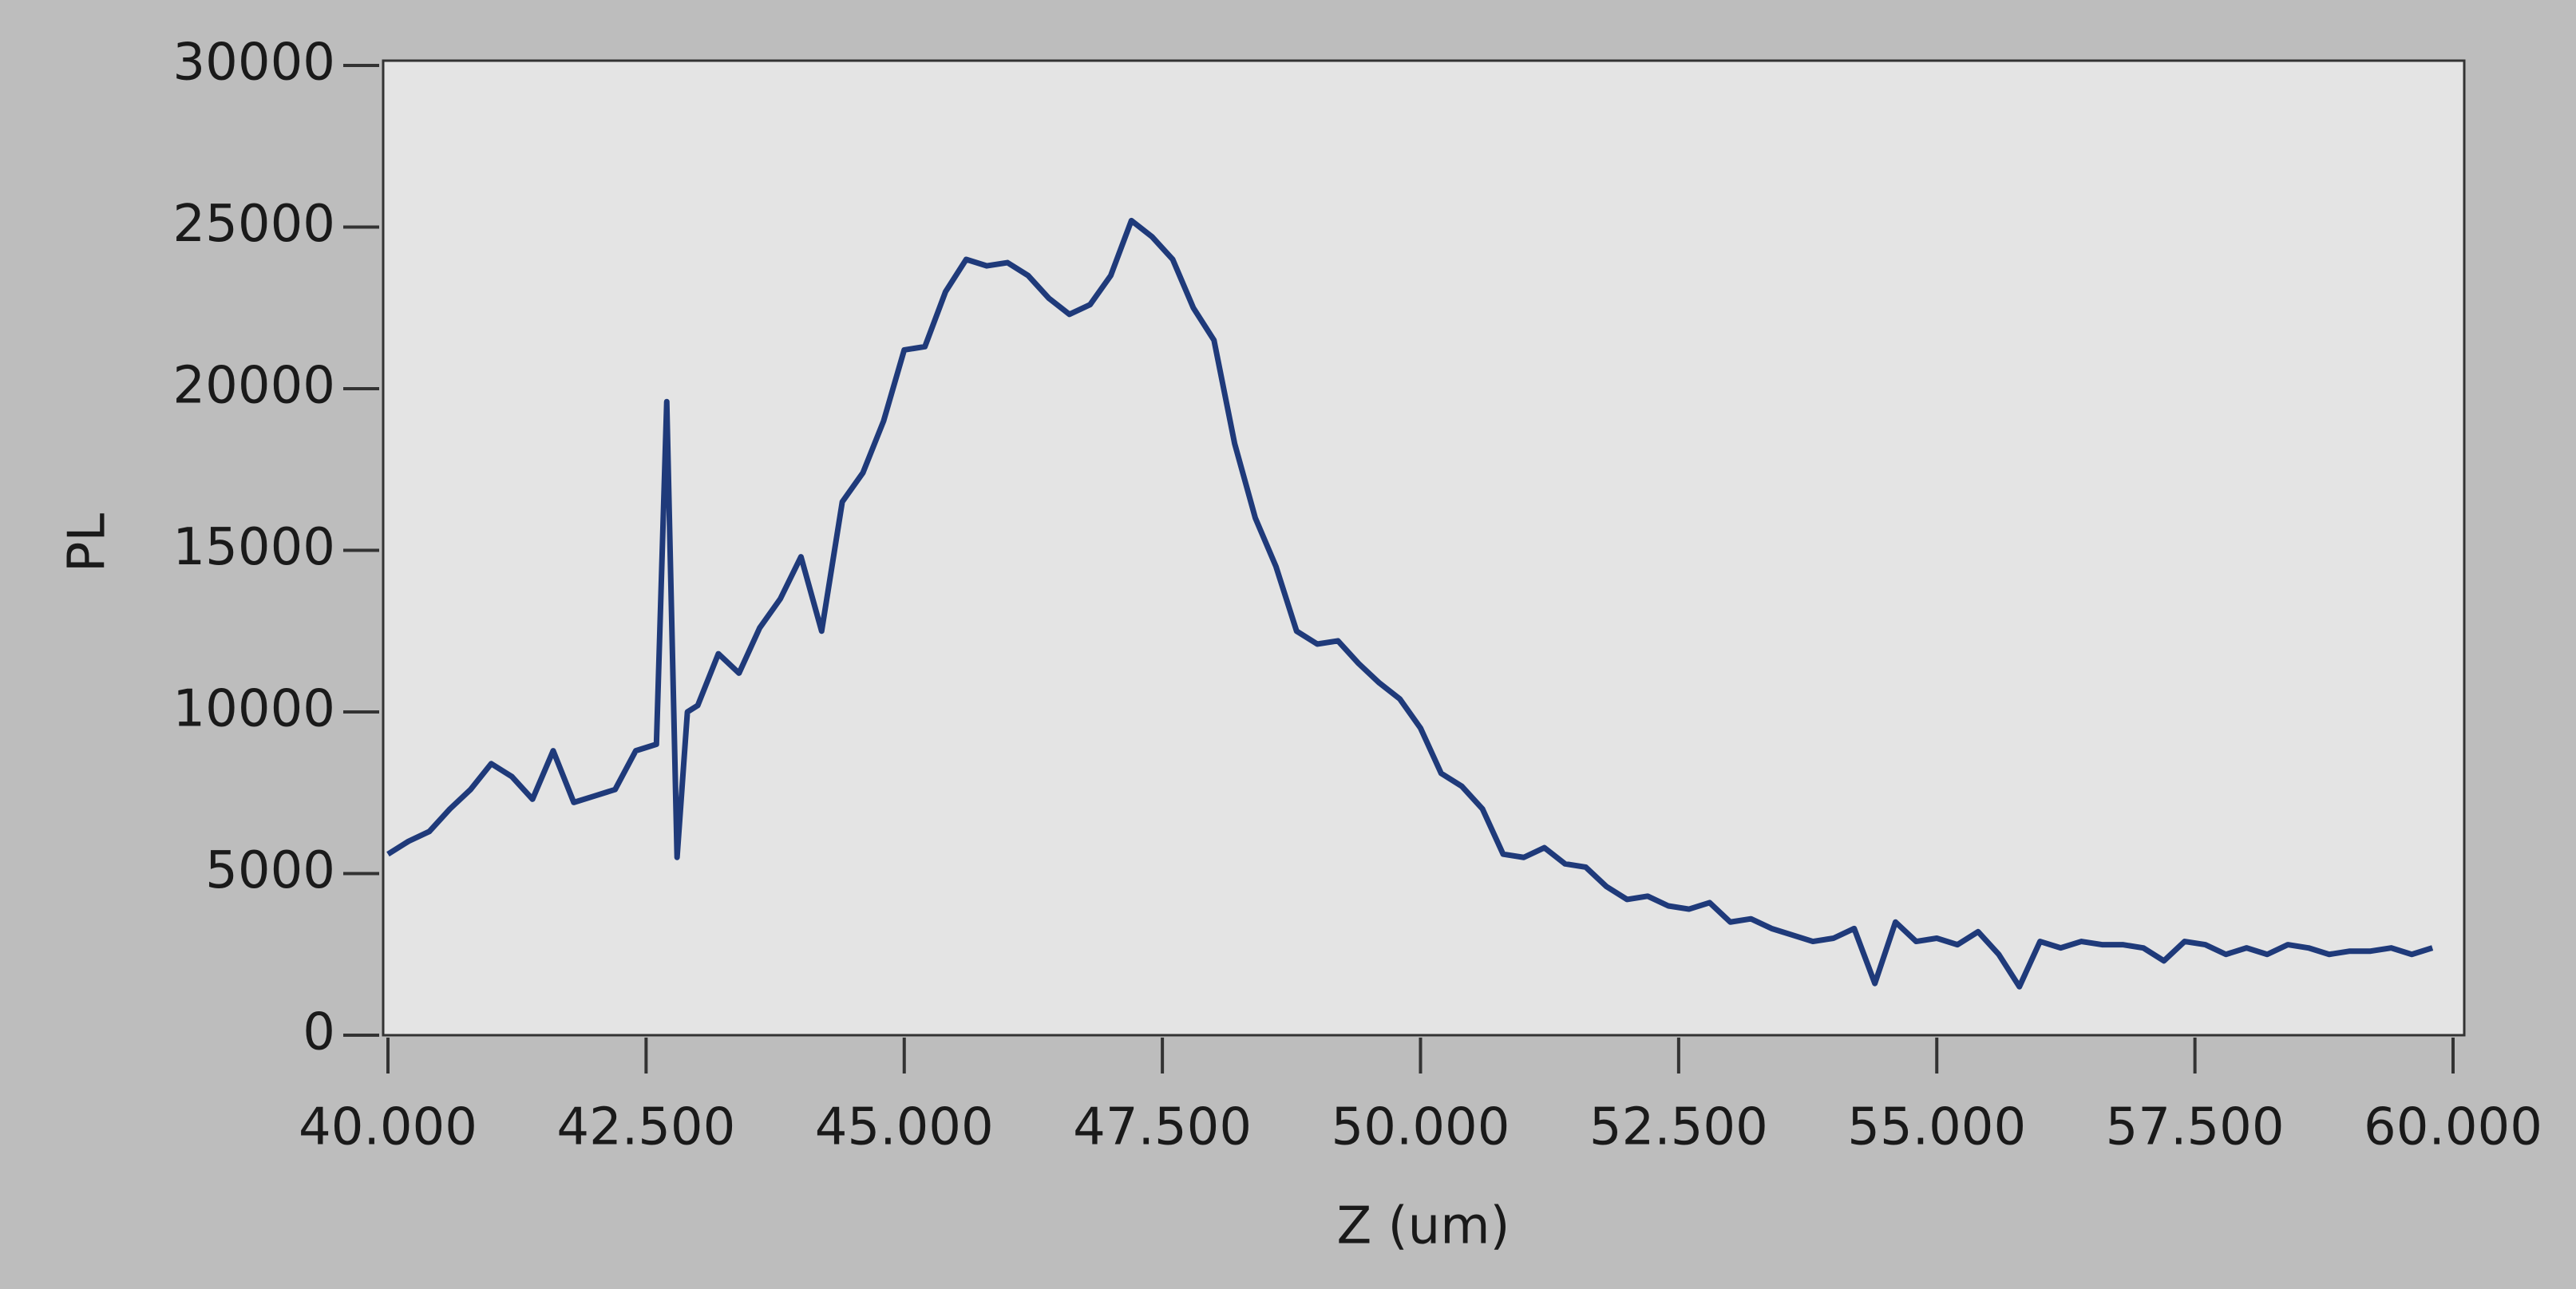 Image resolution: width=2576 pixels, height=1289 pixels. What do you see at coordinates (1163, 1128) in the screenshot?
I see `x-tick-label: 47.500` at bounding box center [1163, 1128].